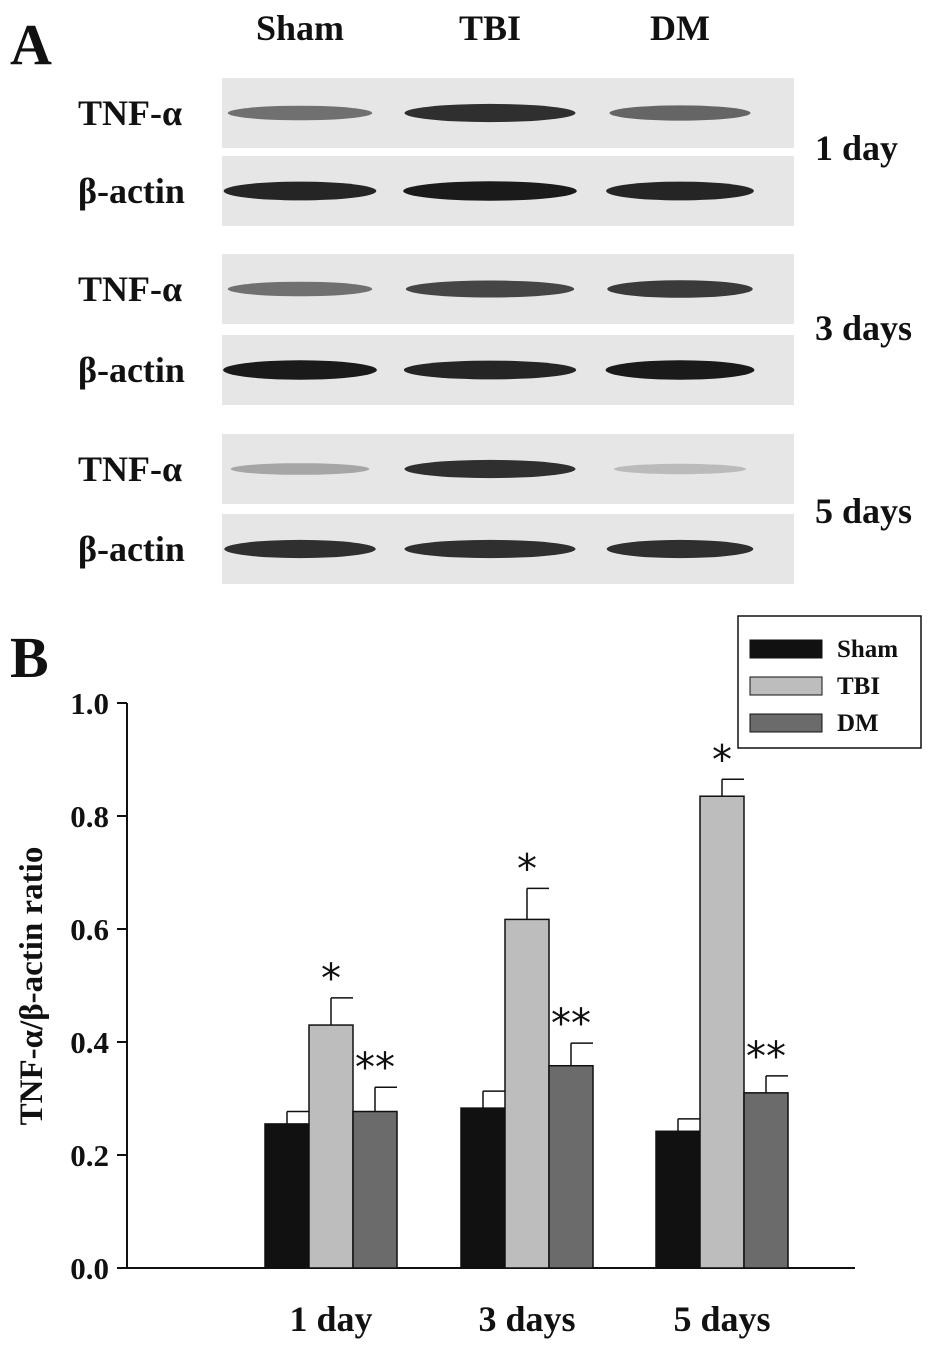 The height and width of the screenshot is (1351, 945). What do you see at coordinates (300, 28) in the screenshot?
I see `lane-label-sham: Sham` at bounding box center [300, 28].